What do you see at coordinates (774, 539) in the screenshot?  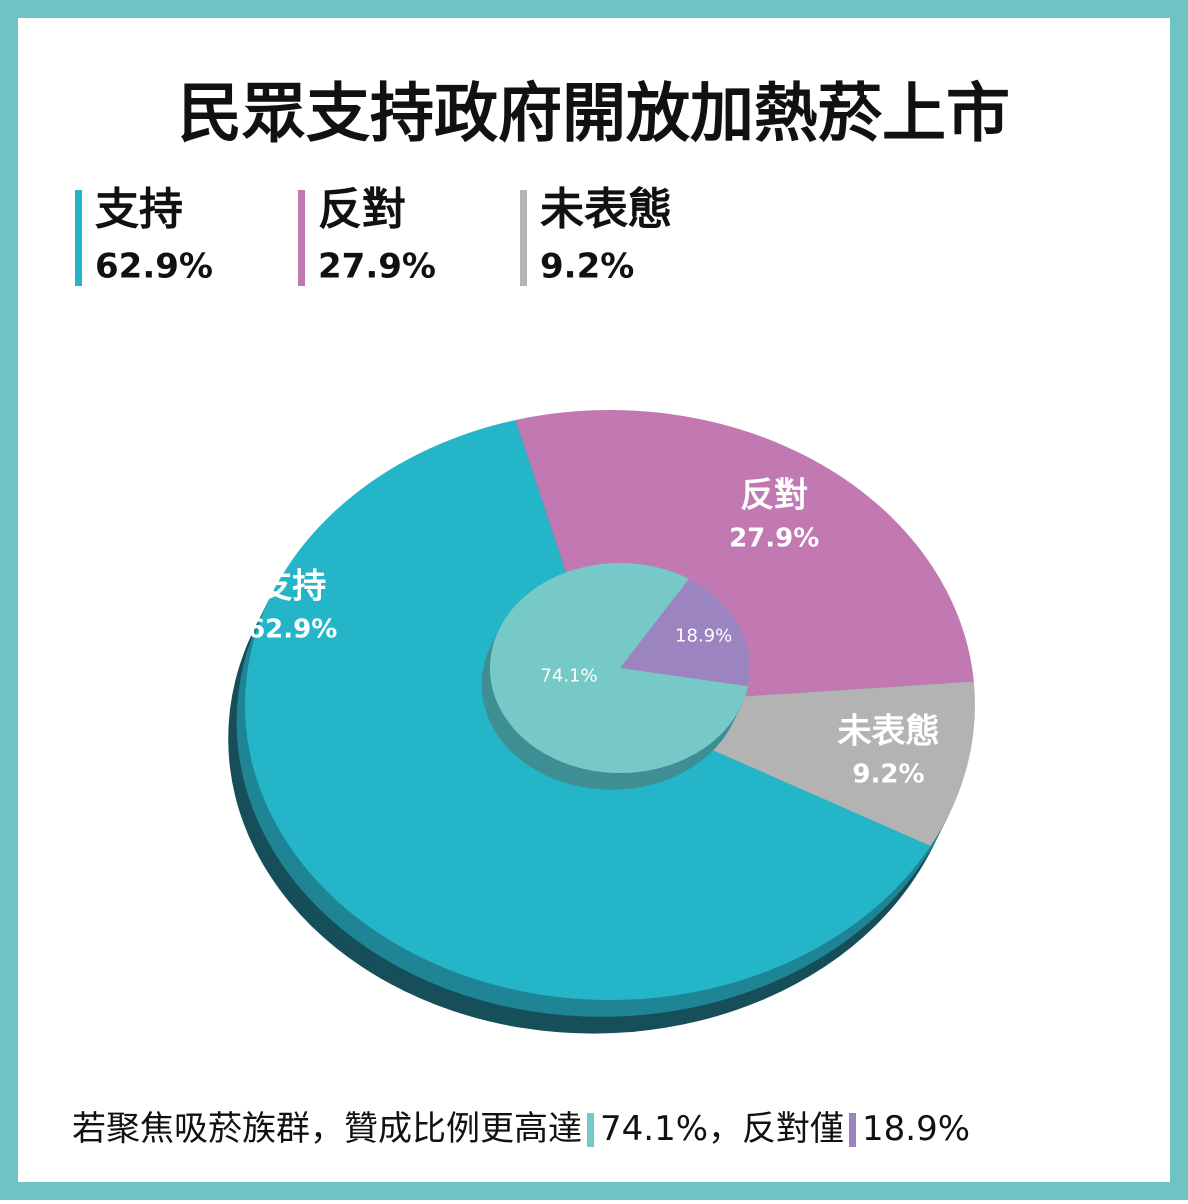 I see `slice-value: 27.9%` at bounding box center [774, 539].